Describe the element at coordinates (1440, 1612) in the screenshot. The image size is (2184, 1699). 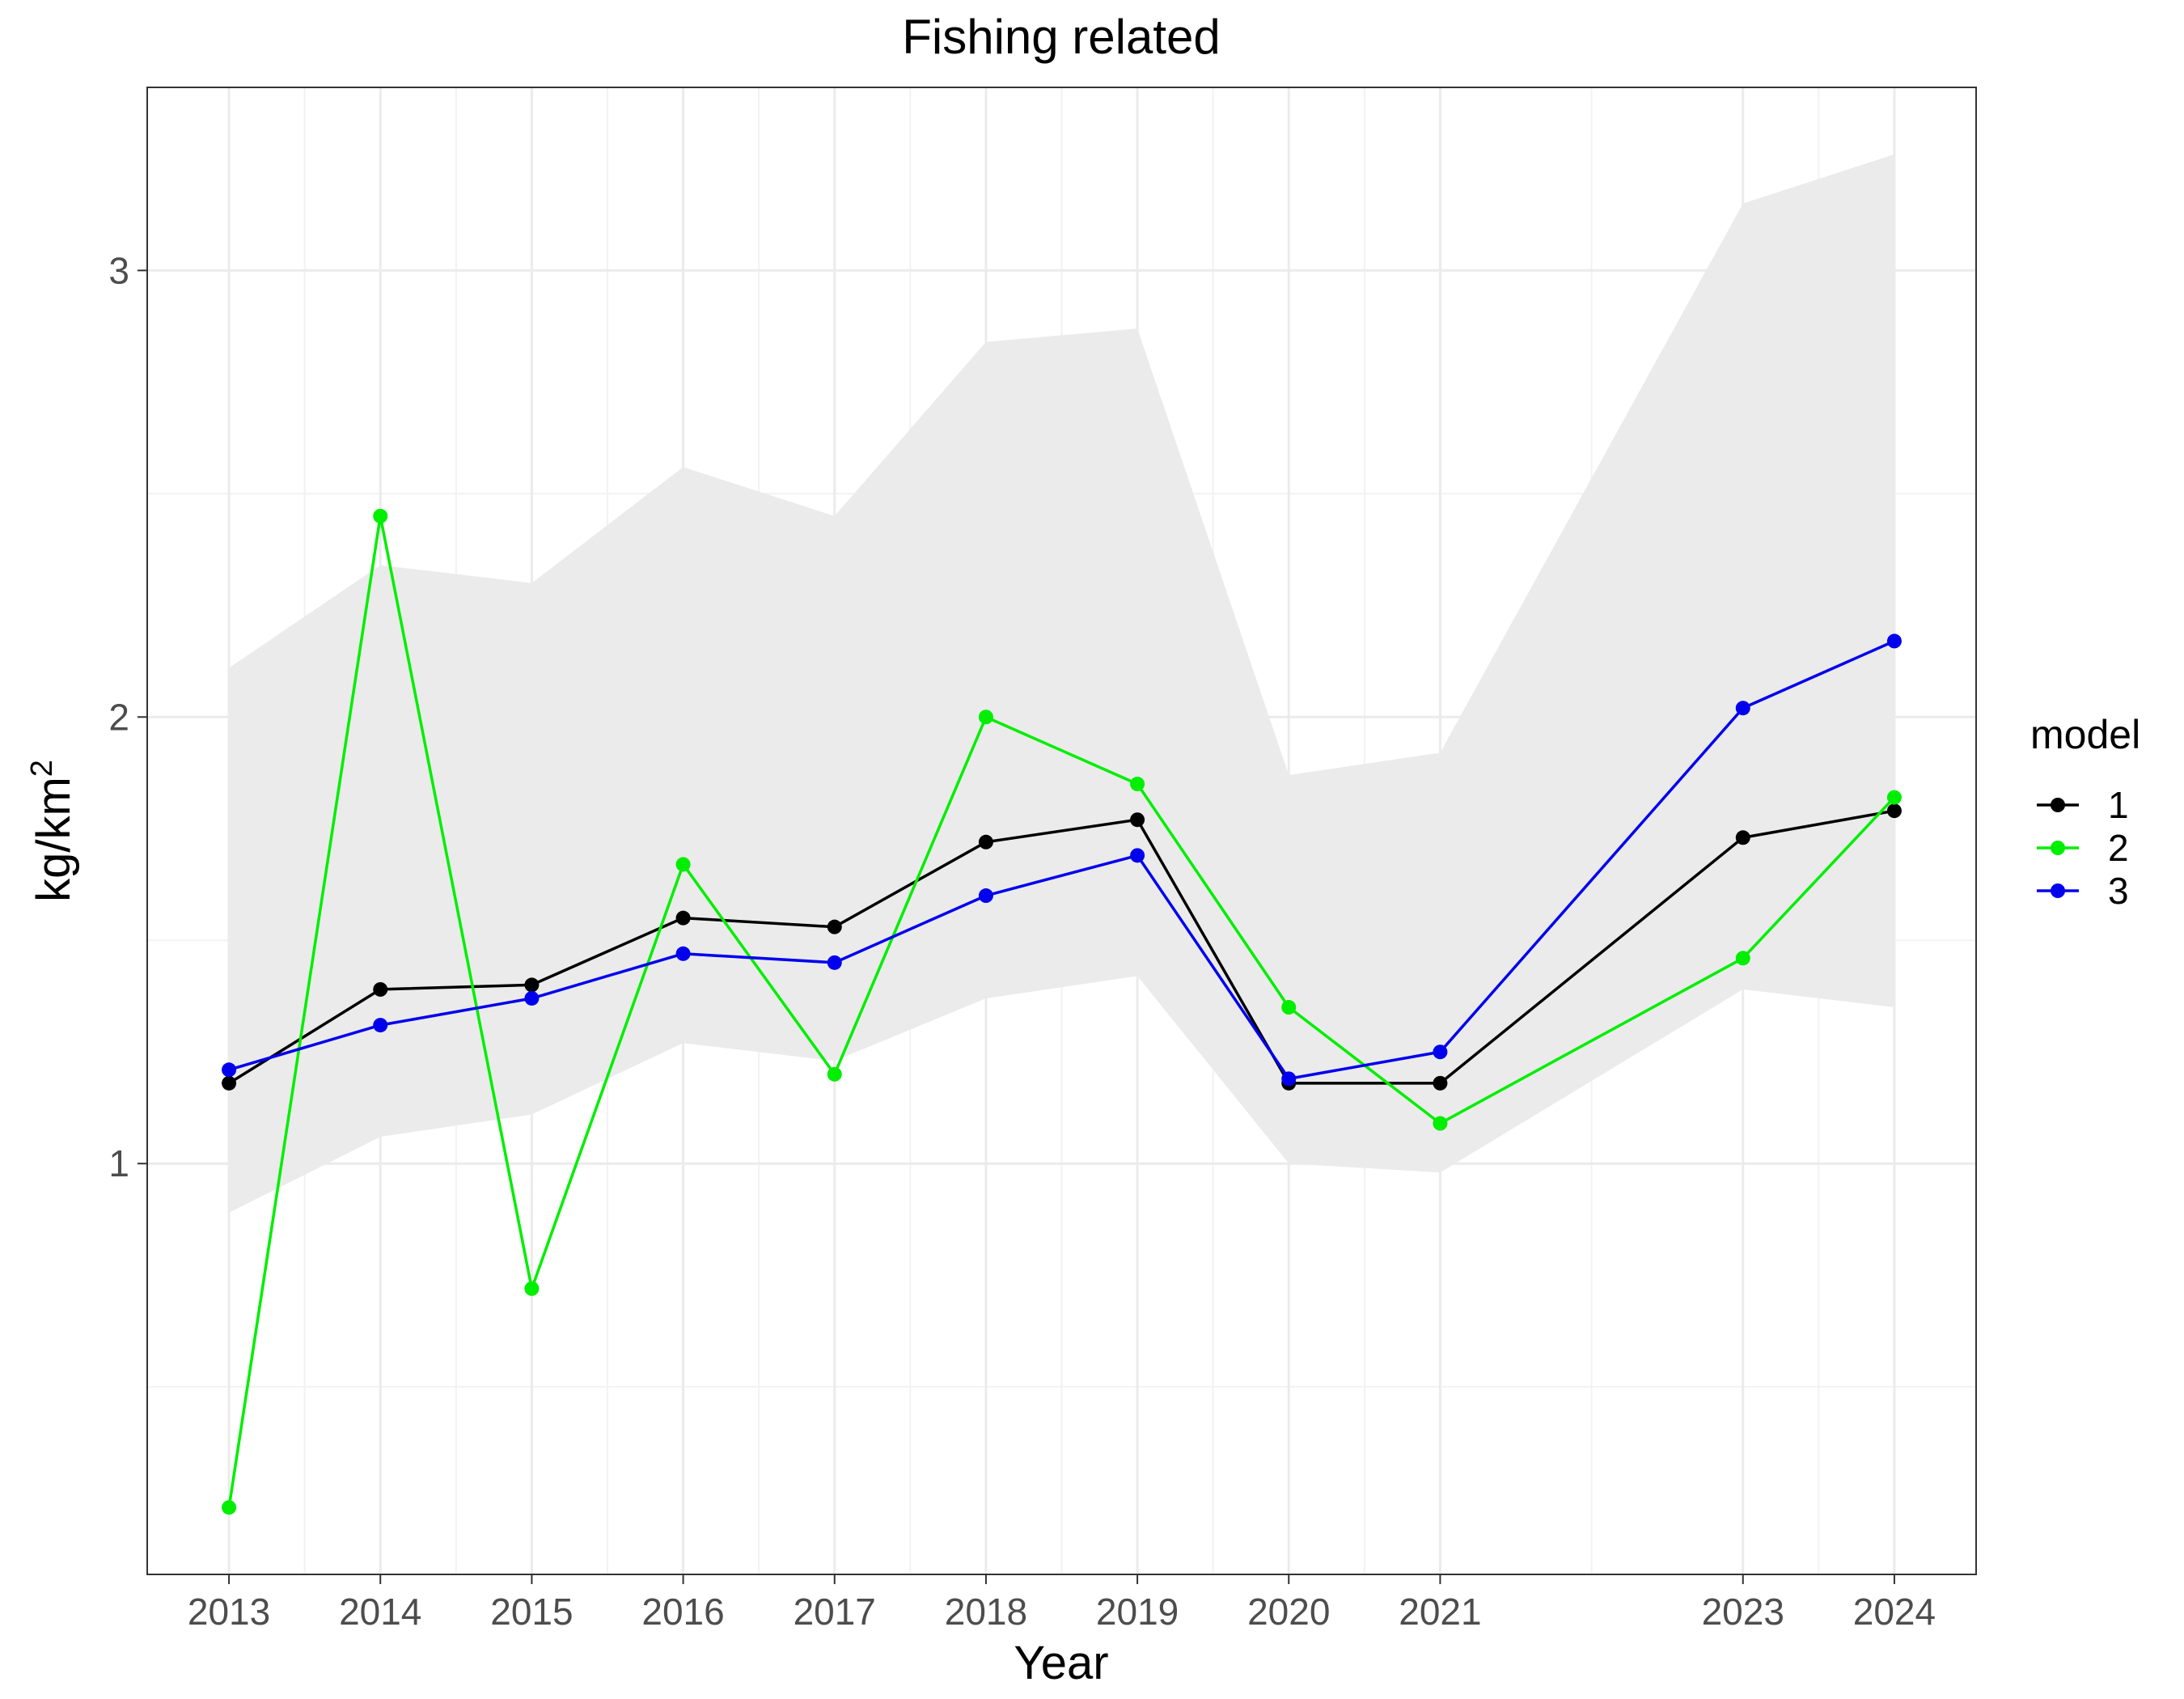
I see `x-tick-label: 2021` at that location.